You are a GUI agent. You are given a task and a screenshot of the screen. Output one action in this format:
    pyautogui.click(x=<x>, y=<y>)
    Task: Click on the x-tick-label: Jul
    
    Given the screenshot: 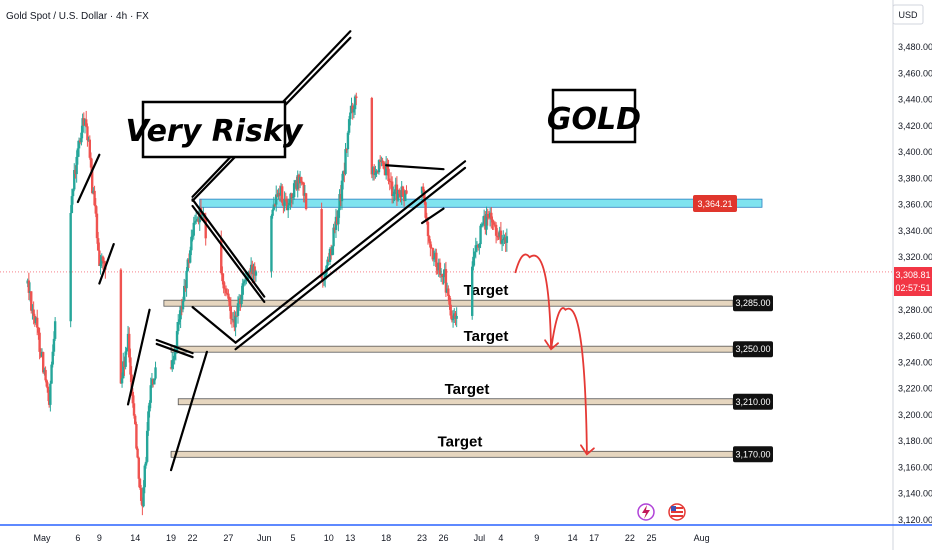 What is the action you would take?
    pyautogui.click(x=480, y=538)
    